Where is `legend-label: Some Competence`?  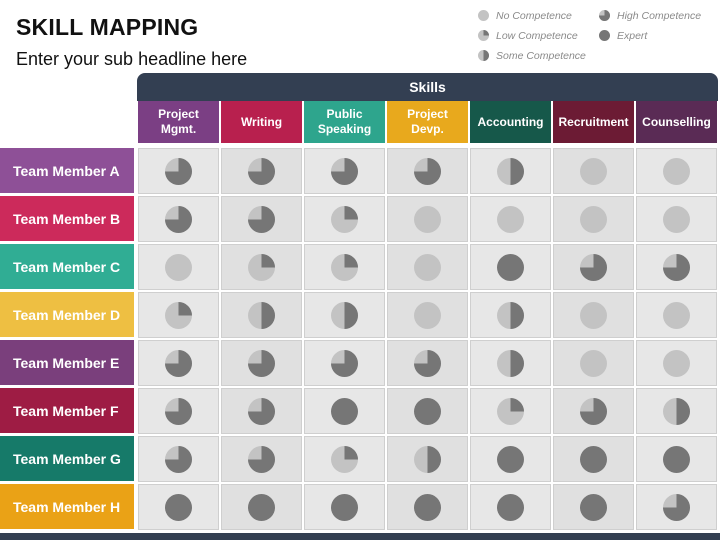 legend-label: Some Competence is located at coordinates (541, 55).